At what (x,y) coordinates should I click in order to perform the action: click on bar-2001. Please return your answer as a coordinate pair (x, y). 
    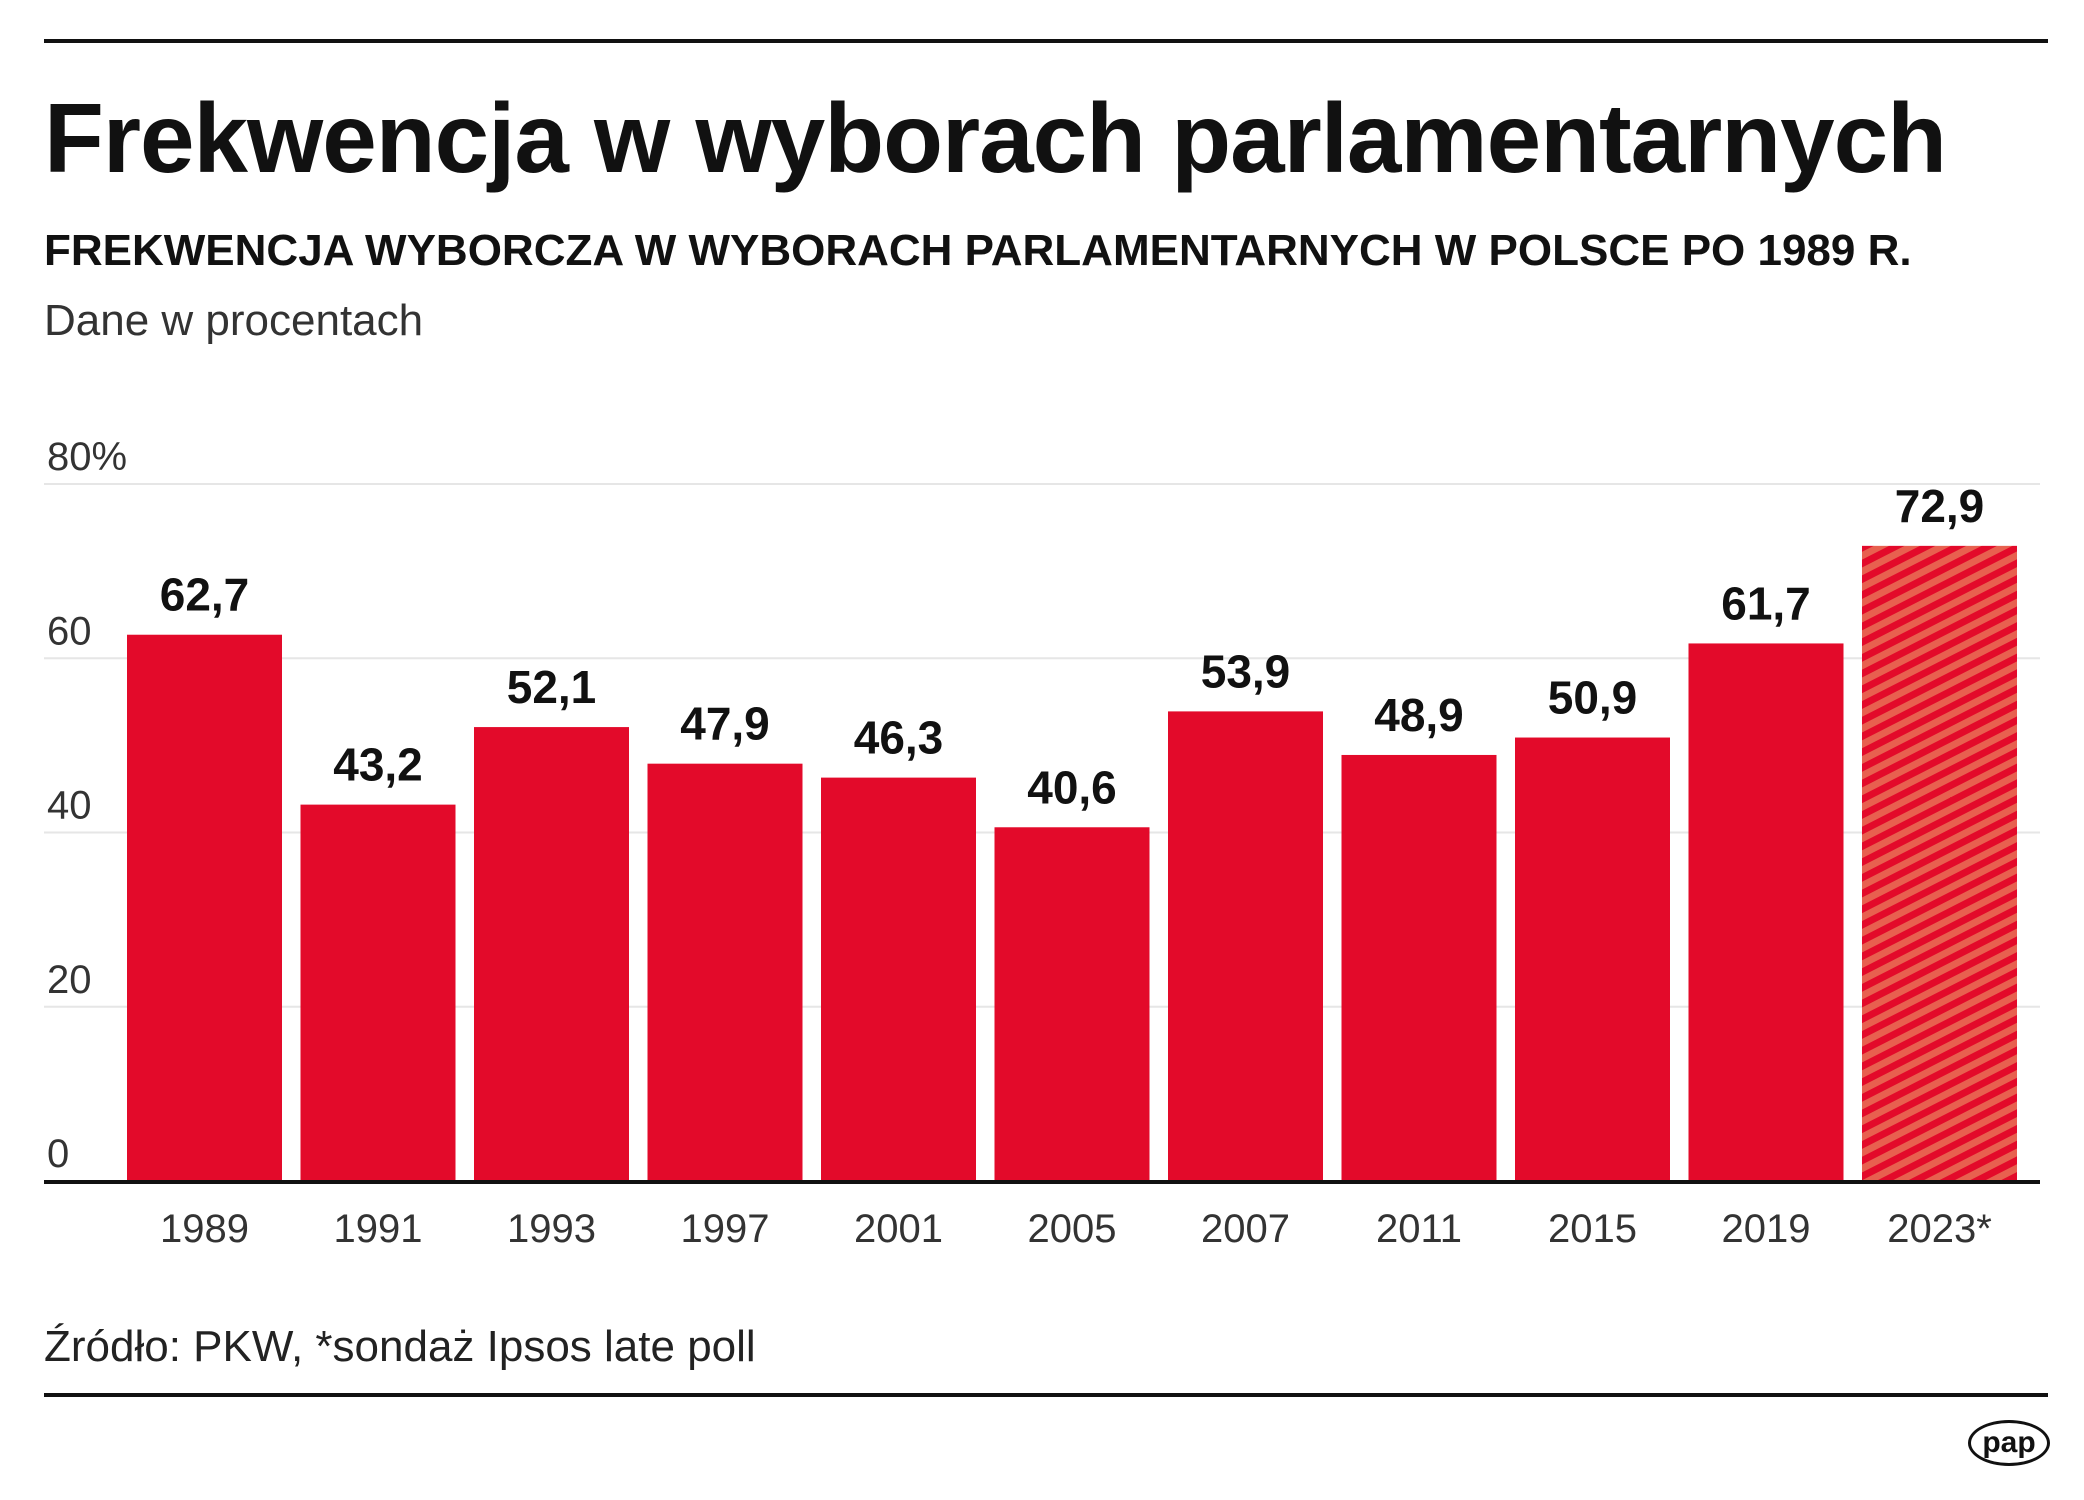
    Looking at the image, I should click on (898, 979).